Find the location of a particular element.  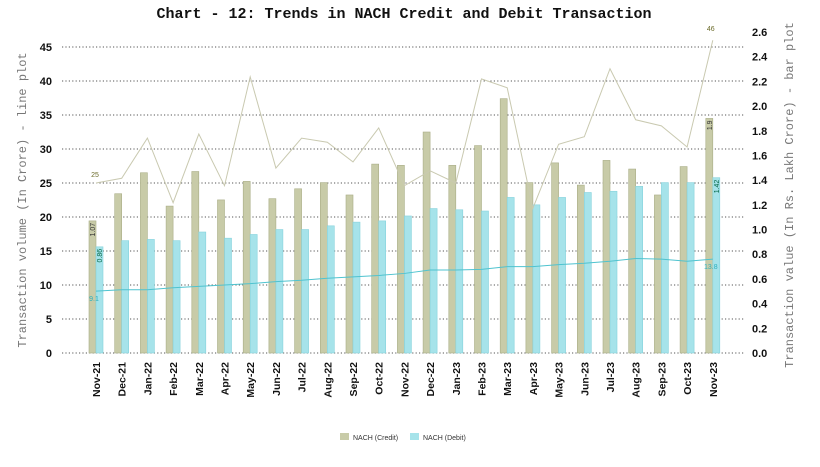

left-tick-label: 15 is located at coordinates (46, 252).